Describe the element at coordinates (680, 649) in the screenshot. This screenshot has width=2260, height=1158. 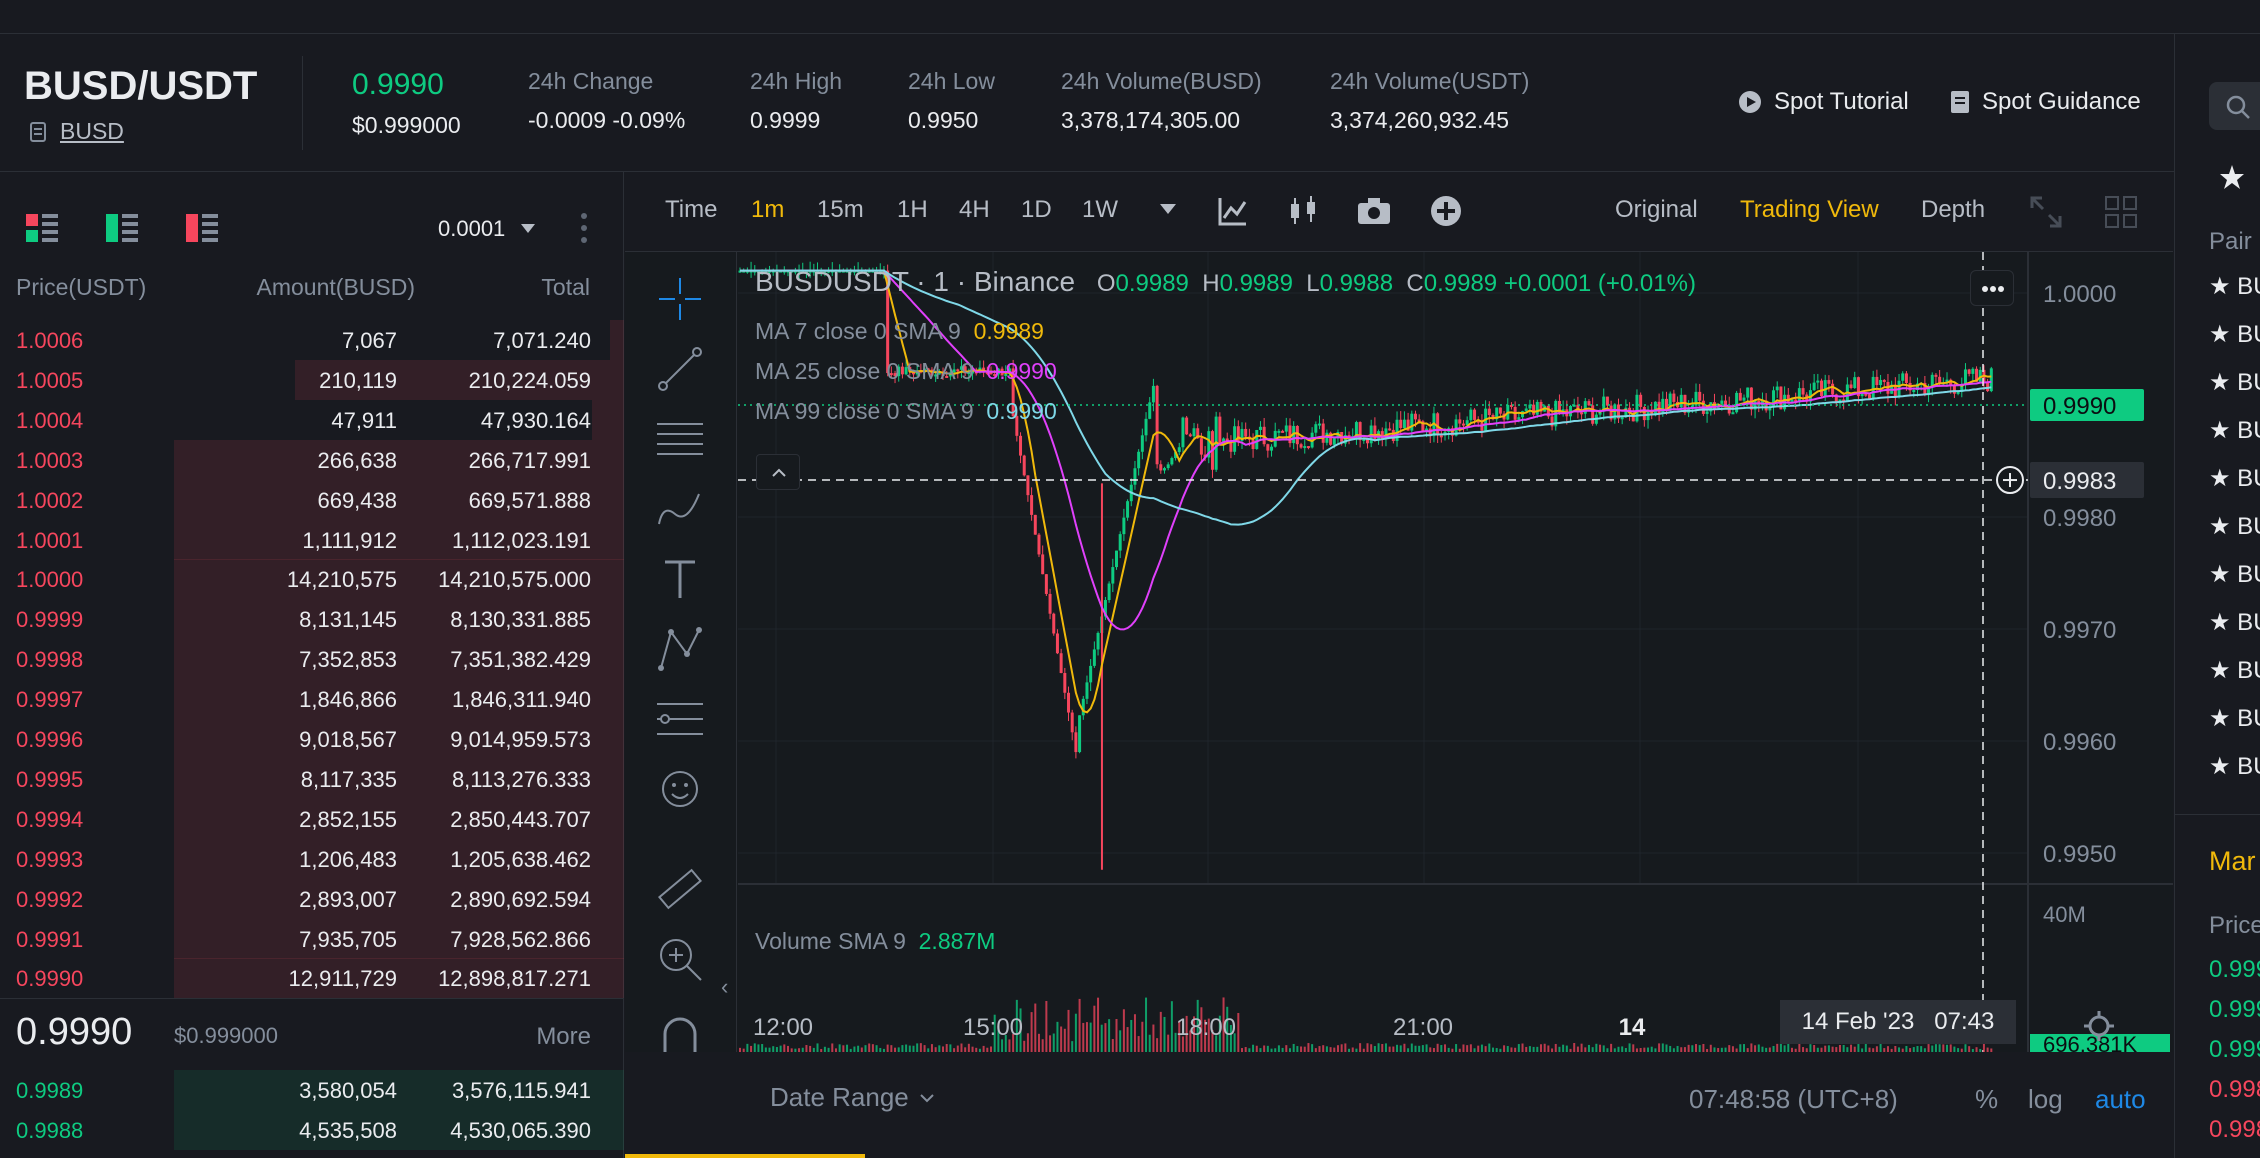
I see `pattern-icon` at that location.